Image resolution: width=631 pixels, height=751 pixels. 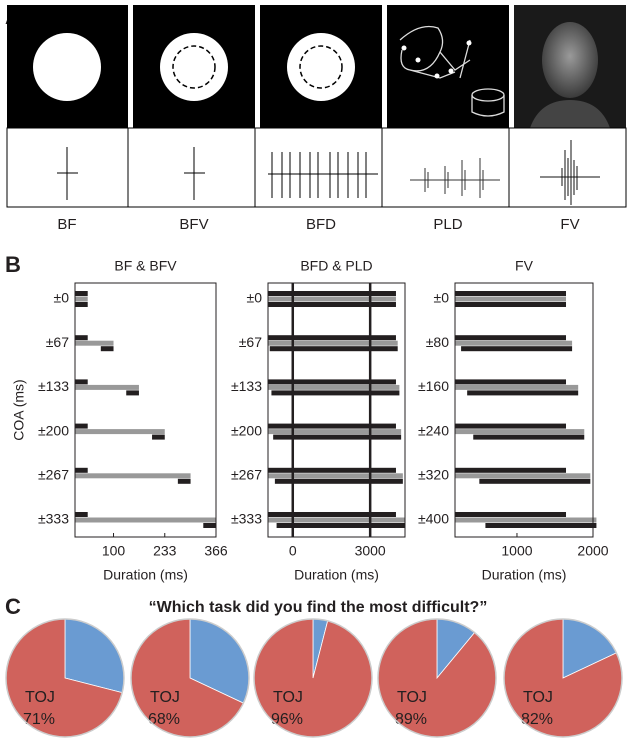 I want to click on face-shoulders, so click(x=570, y=114).